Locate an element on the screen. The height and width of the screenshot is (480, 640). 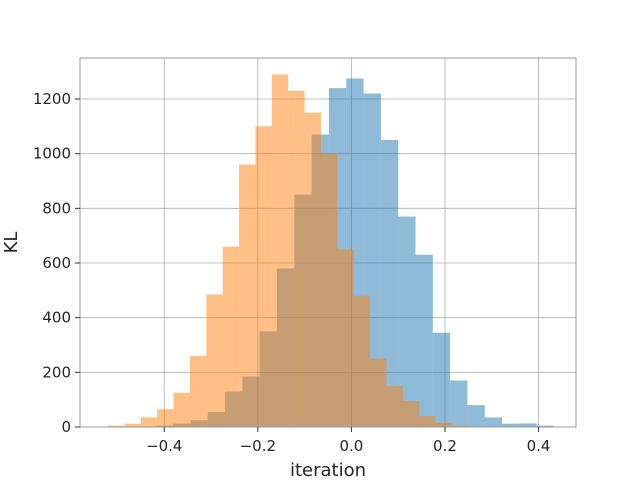
x-tick-label: −0.4 is located at coordinates (164, 446).